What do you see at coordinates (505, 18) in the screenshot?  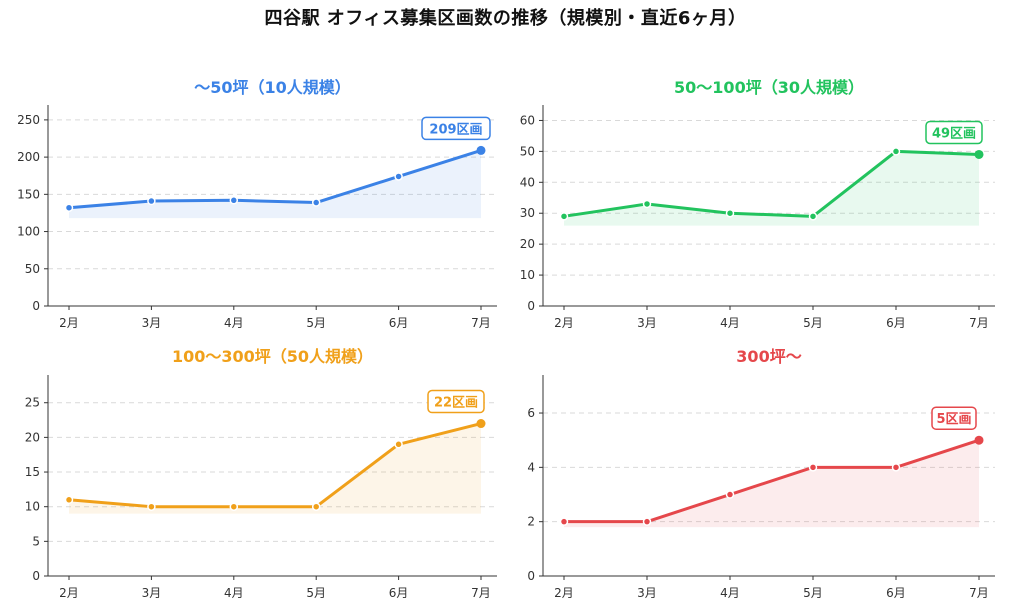 I see `page-title: 四谷駅 オフィス募集区画数の推移（規模別・直近6ヶ月）` at bounding box center [505, 18].